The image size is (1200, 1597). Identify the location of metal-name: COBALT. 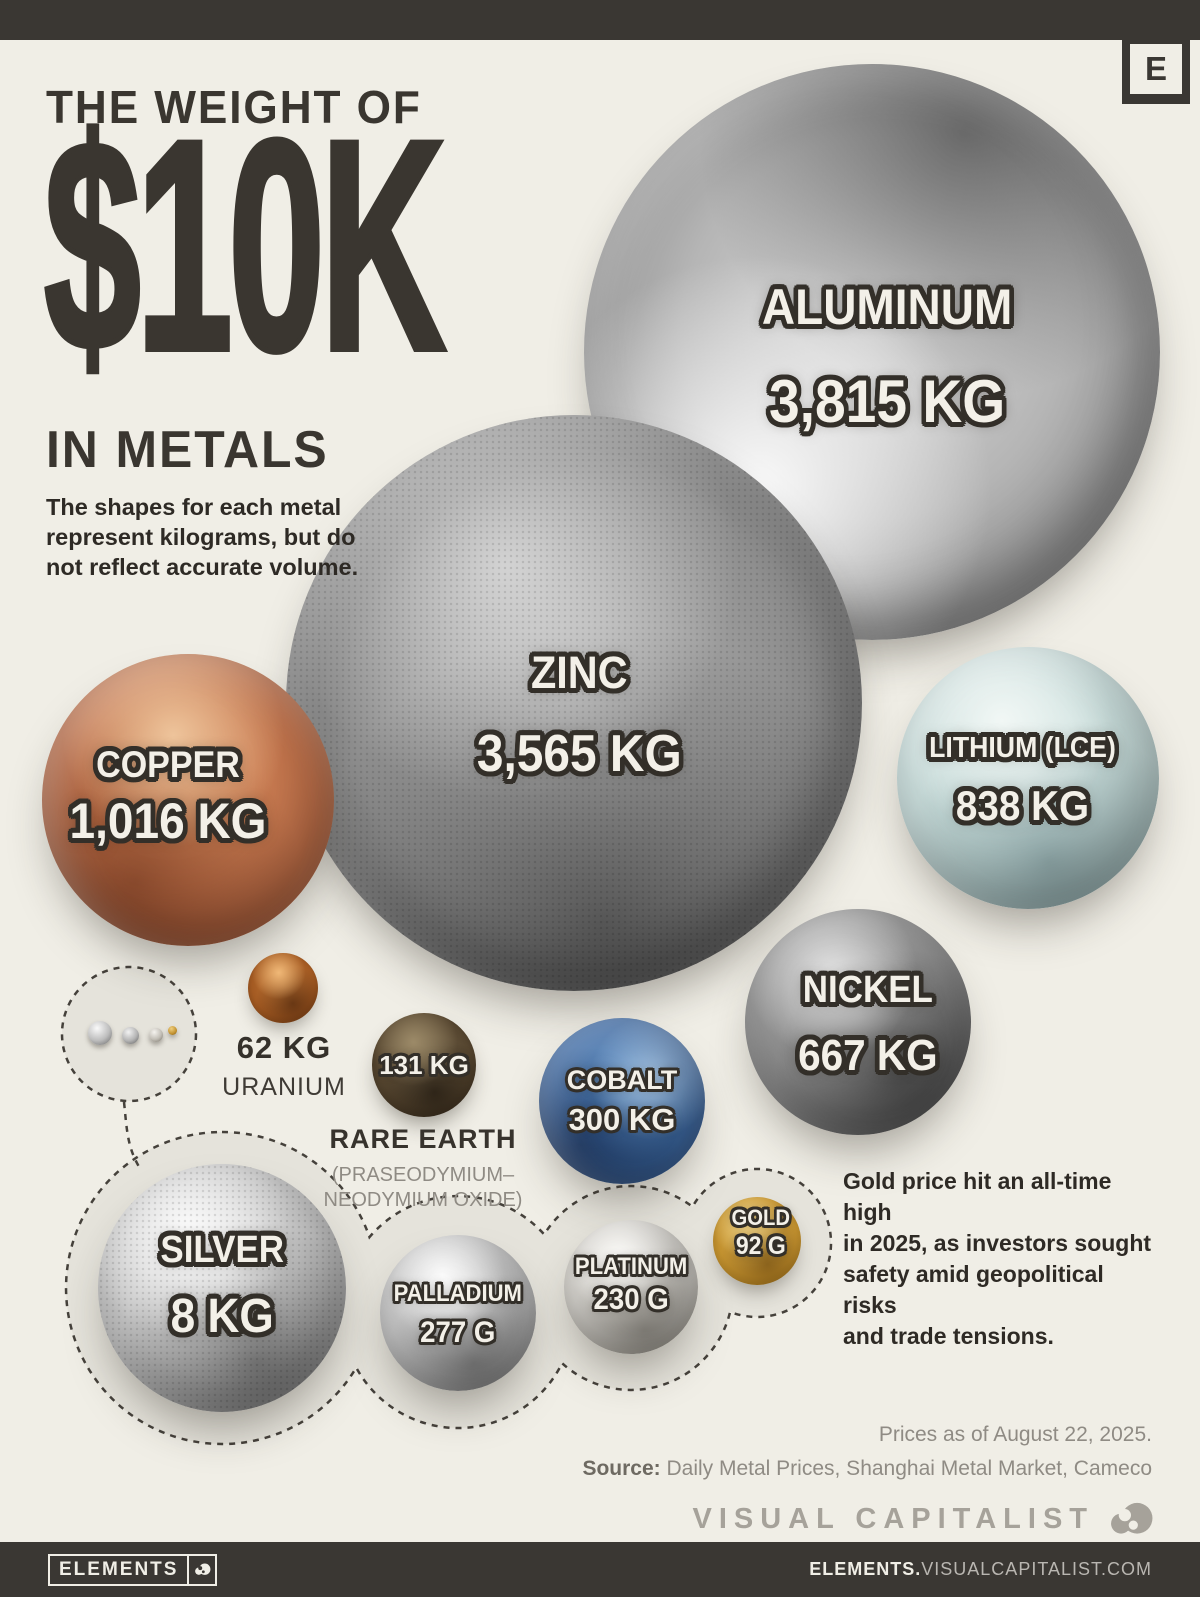
(622, 1080).